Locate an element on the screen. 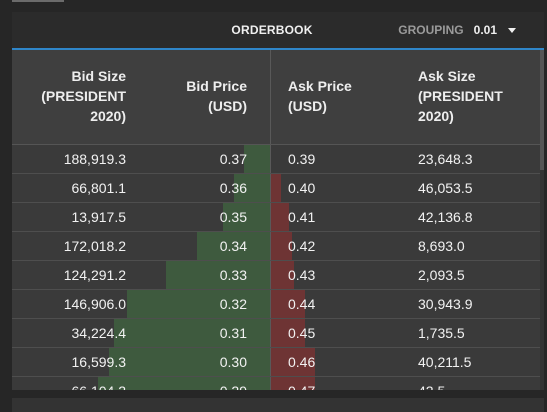 Image resolution: width=547 pixels, height=412 pixels. bid-price-cell: 0.33 is located at coordinates (233, 275).